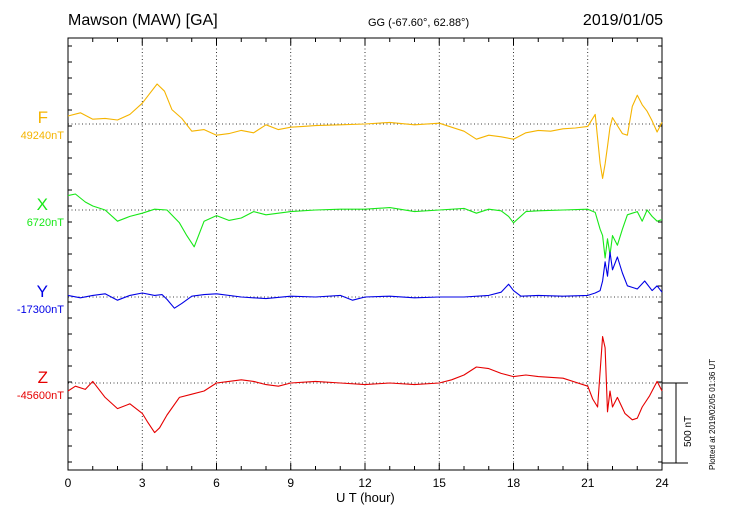 Image resolution: width=730 pixels, height=520 pixels. Describe the element at coordinates (142, 483) in the screenshot. I see `x-tick-label: 3` at that location.